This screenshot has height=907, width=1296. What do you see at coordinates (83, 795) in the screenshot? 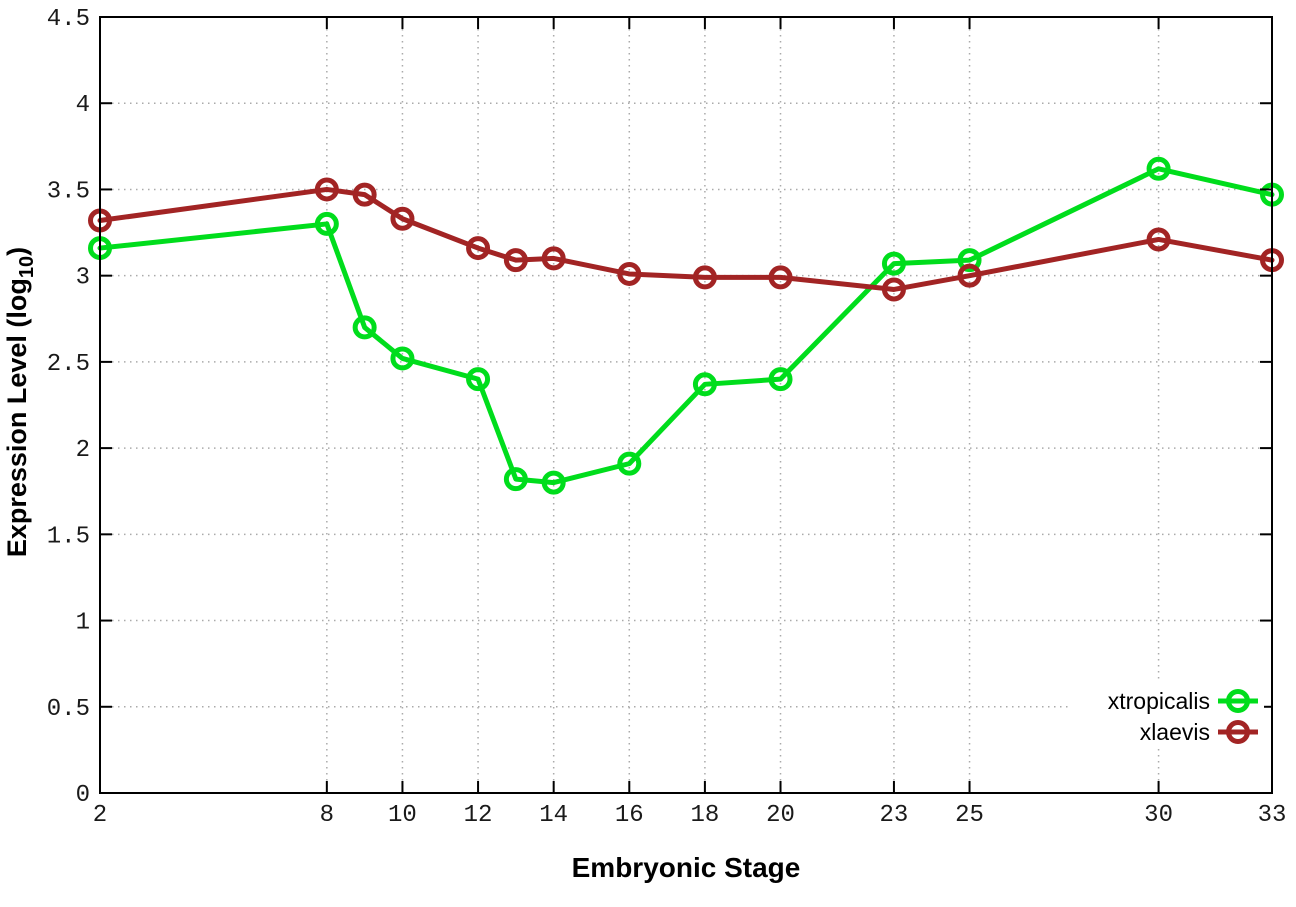
I see `y-tick-label: 0` at bounding box center [83, 795].